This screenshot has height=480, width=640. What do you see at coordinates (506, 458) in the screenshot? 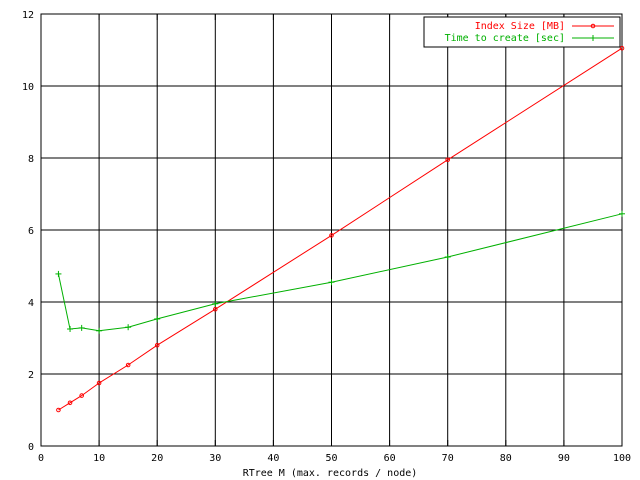
I see `x-tick-label: 80` at bounding box center [506, 458].